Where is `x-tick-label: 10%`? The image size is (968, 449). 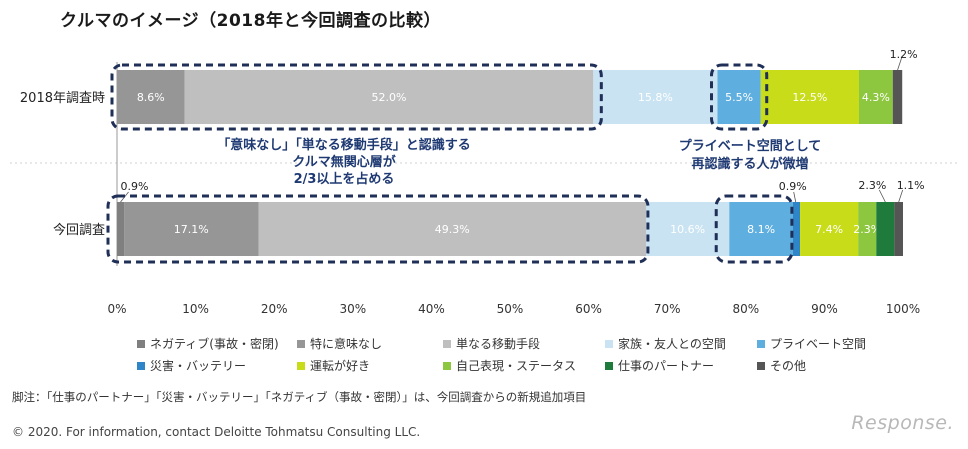
x-tick-label: 10% is located at coordinates (195, 309).